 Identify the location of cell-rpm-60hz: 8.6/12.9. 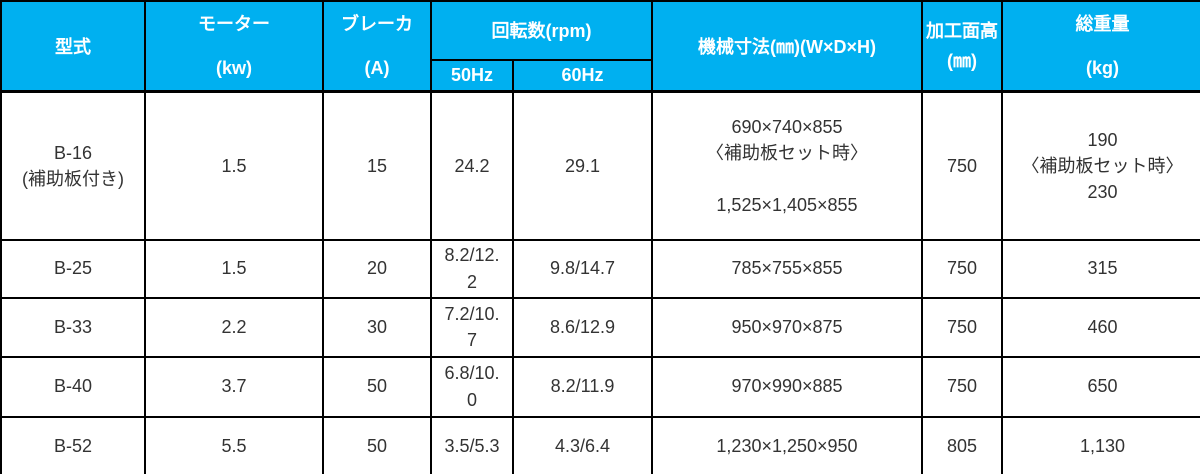
(582, 327).